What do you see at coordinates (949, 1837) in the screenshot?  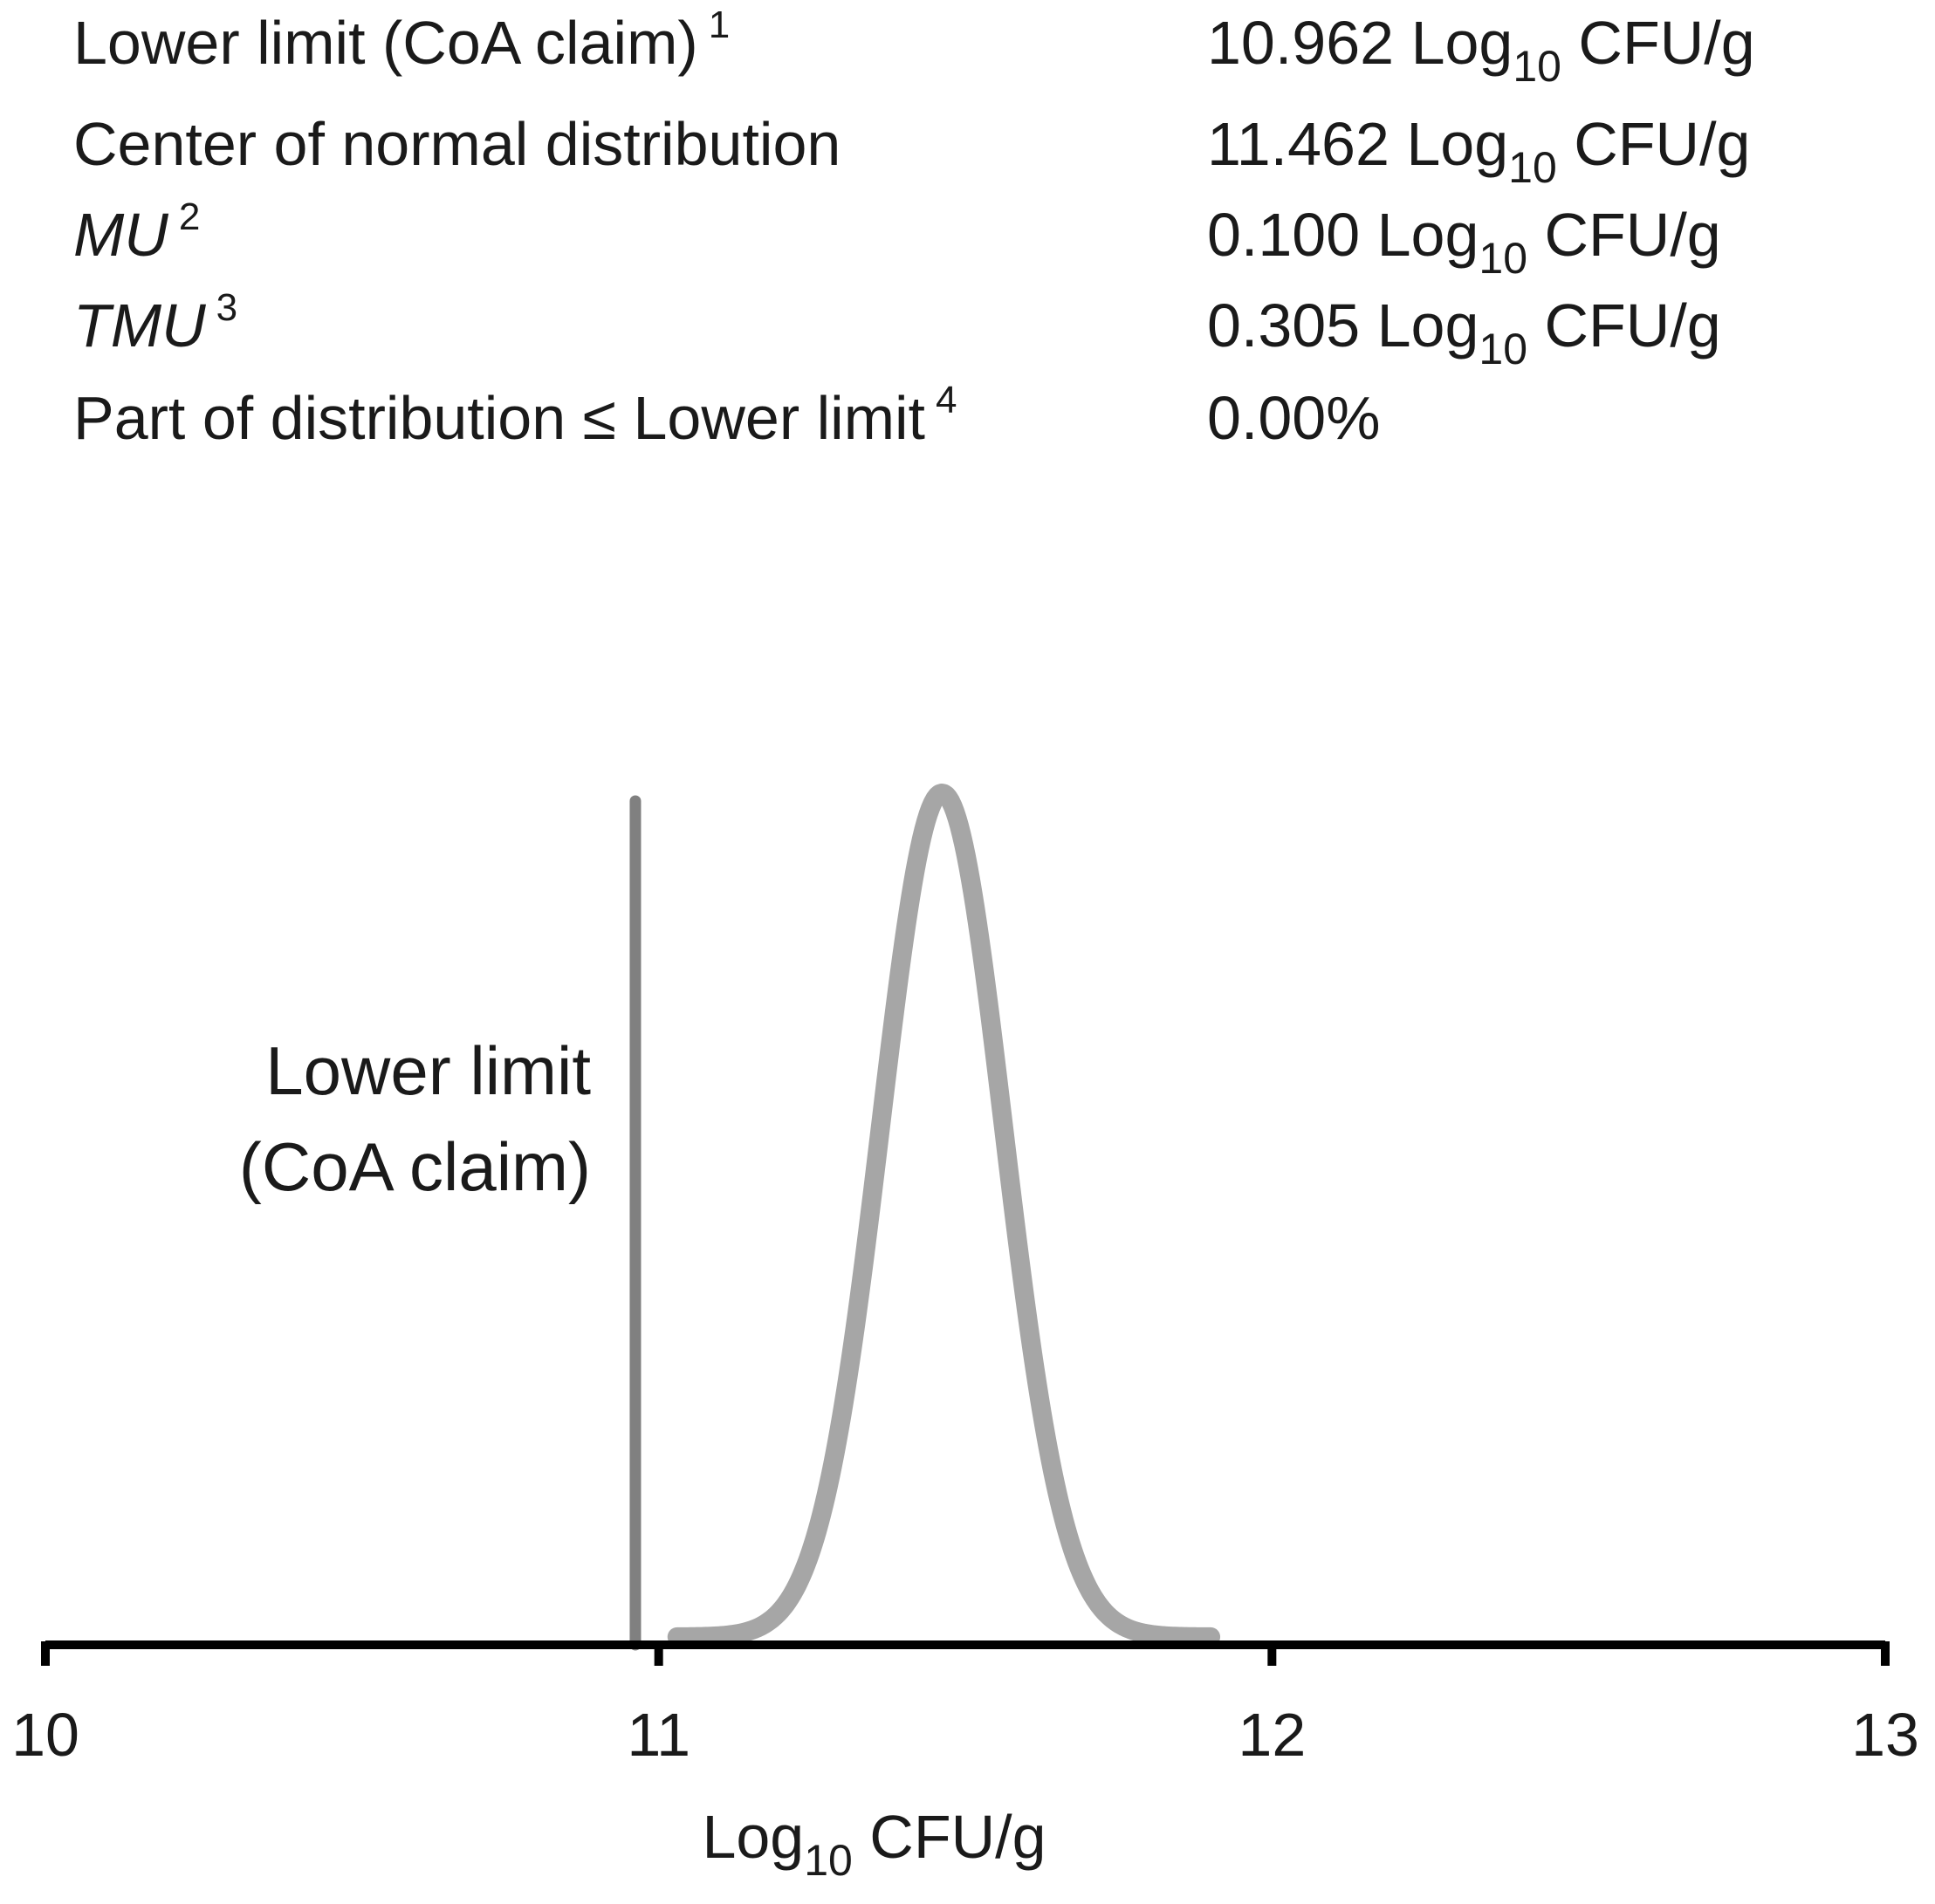 I see `x-axis-title-tail: CFU/g` at bounding box center [949, 1837].